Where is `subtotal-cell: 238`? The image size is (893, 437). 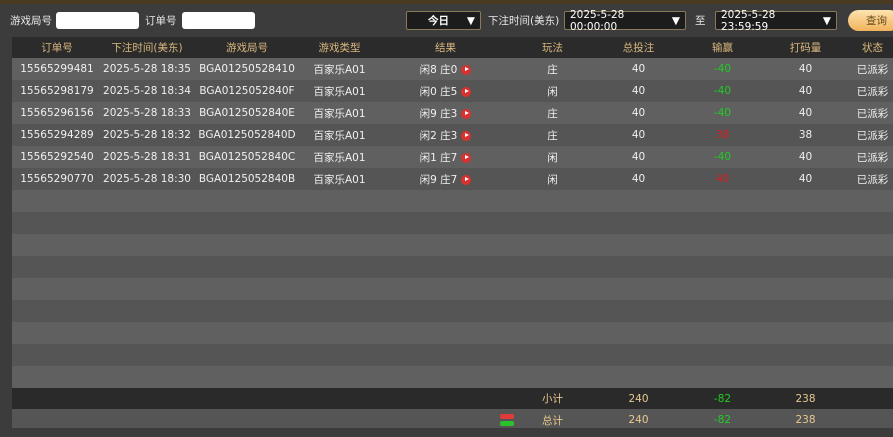
subtotal-cell: 238 is located at coordinates (805, 398).